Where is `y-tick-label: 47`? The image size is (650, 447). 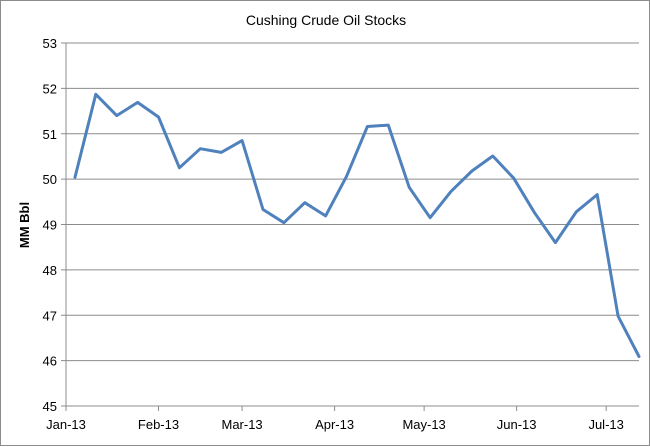
y-tick-label: 47 is located at coordinates (50, 315).